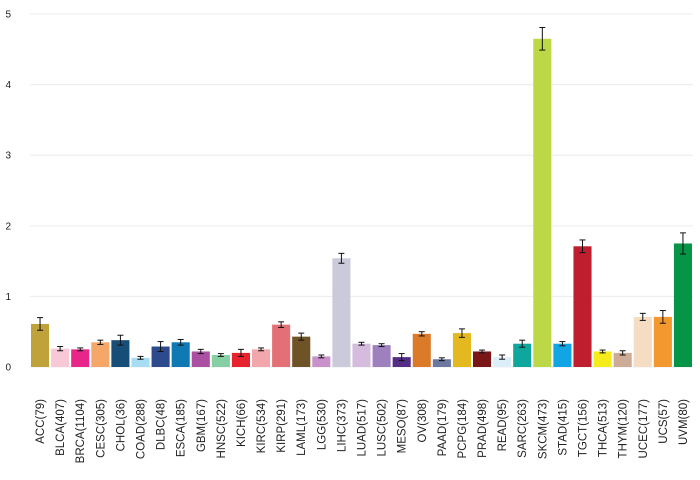  What do you see at coordinates (522, 343) in the screenshot?
I see `error-bar-sarc` at bounding box center [522, 343].